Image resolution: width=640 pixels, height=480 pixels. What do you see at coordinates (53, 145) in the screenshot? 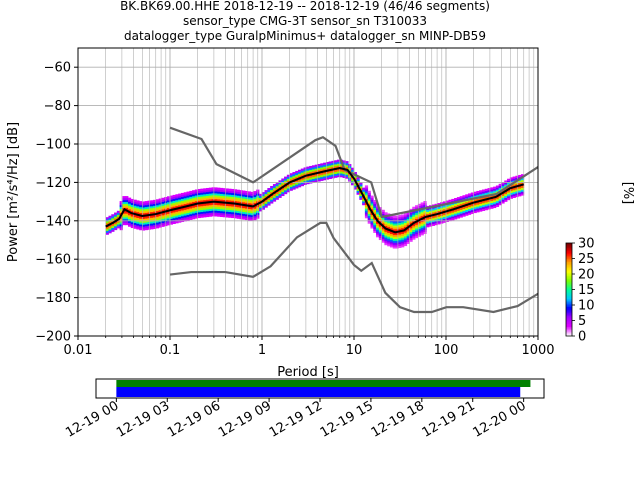
I see `y-tick-label: −100` at bounding box center [53, 145].